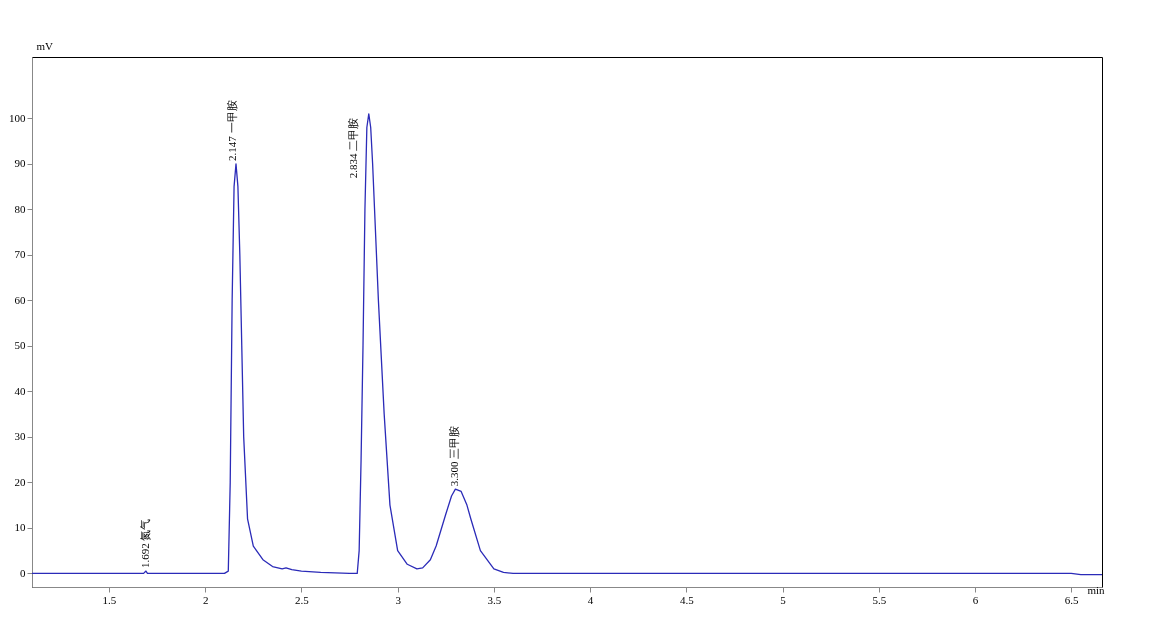 Image resolution: width=1161 pixels, height=625 pixels. What do you see at coordinates (20, 299) in the screenshot?
I see `y-tick-label: 60` at bounding box center [20, 299].